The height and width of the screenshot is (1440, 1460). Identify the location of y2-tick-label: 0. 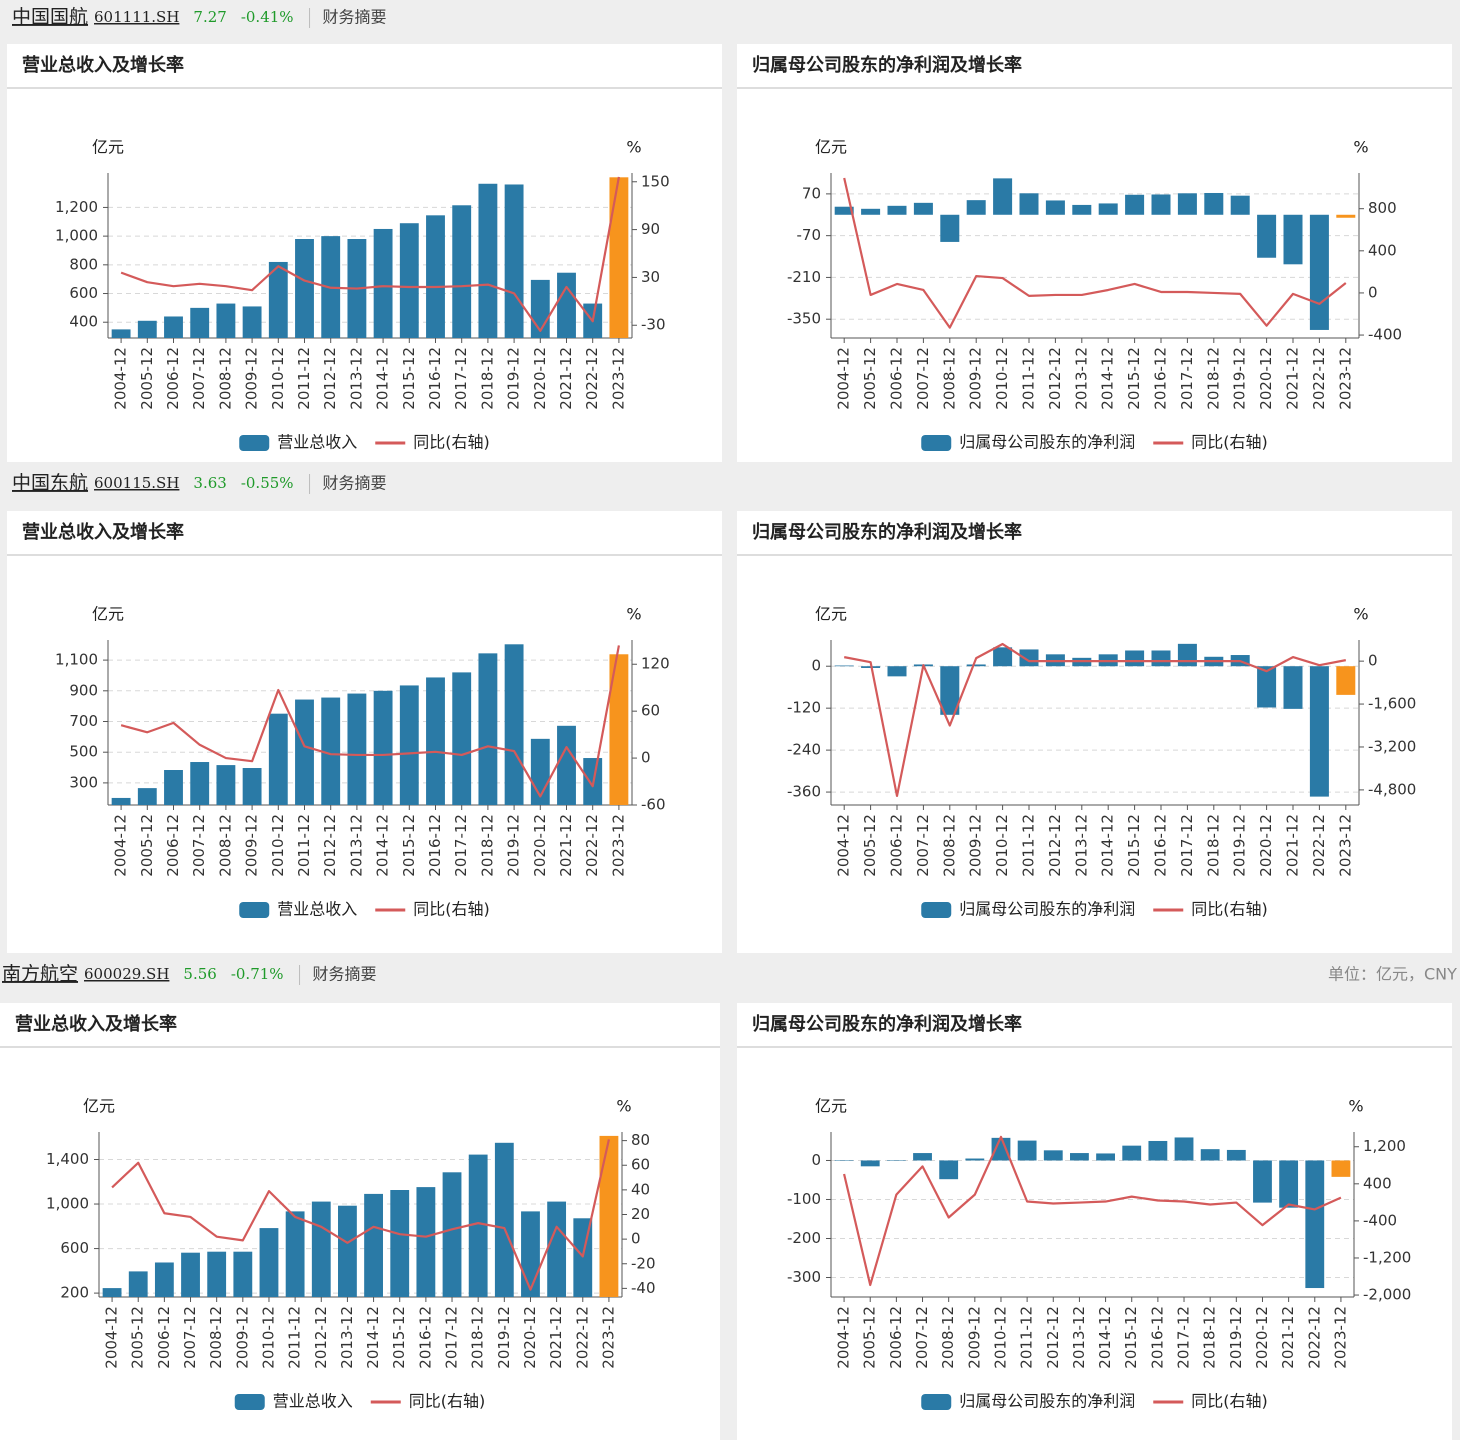
(646, 758).